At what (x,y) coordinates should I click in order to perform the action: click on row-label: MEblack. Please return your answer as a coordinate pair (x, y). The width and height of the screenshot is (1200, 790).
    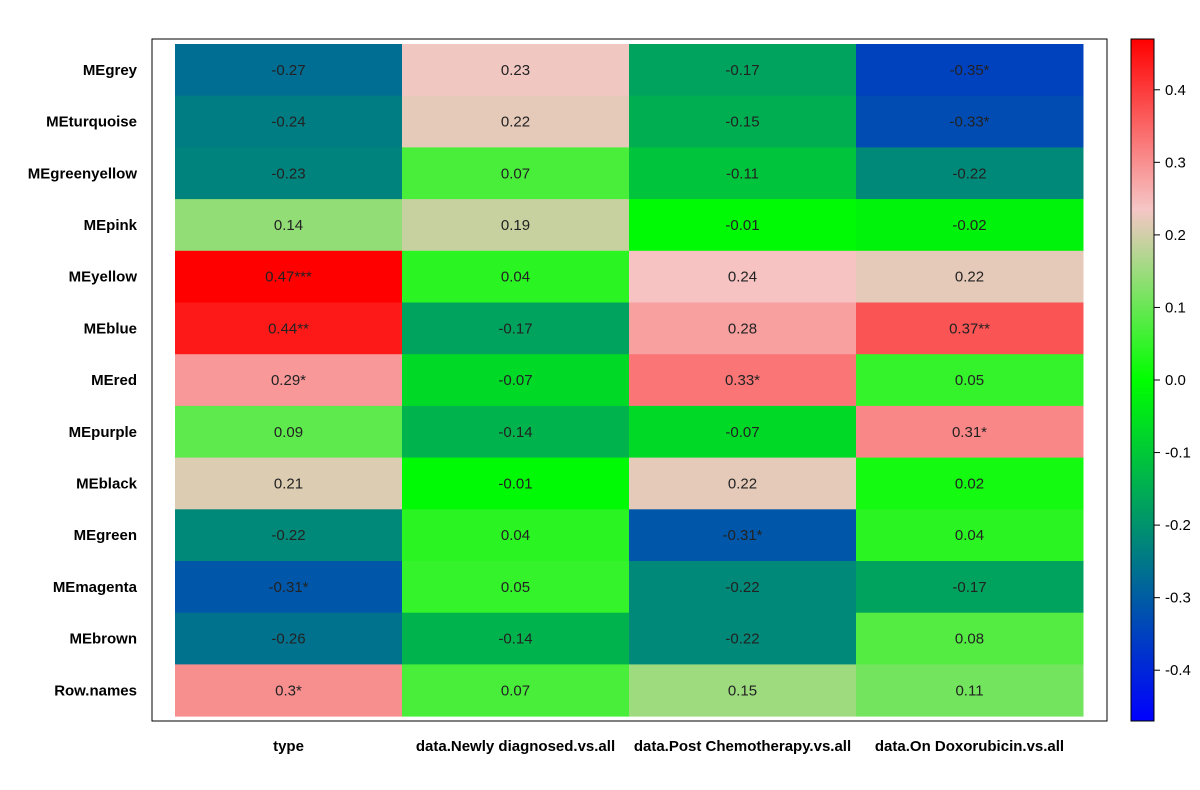
    Looking at the image, I should click on (107, 483).